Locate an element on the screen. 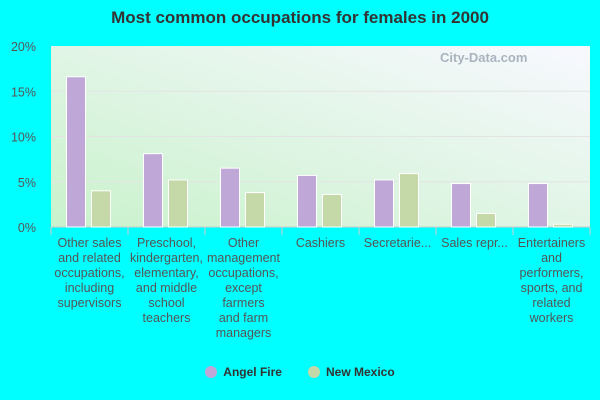 The height and width of the screenshot is (400, 600). x-category-label: Cashiers is located at coordinates (320, 243).